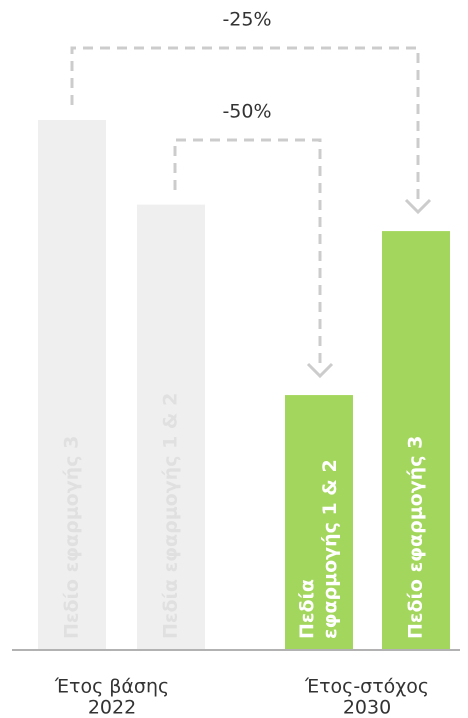  I want to click on group-label: Έτος-στόχος, so click(366, 687).